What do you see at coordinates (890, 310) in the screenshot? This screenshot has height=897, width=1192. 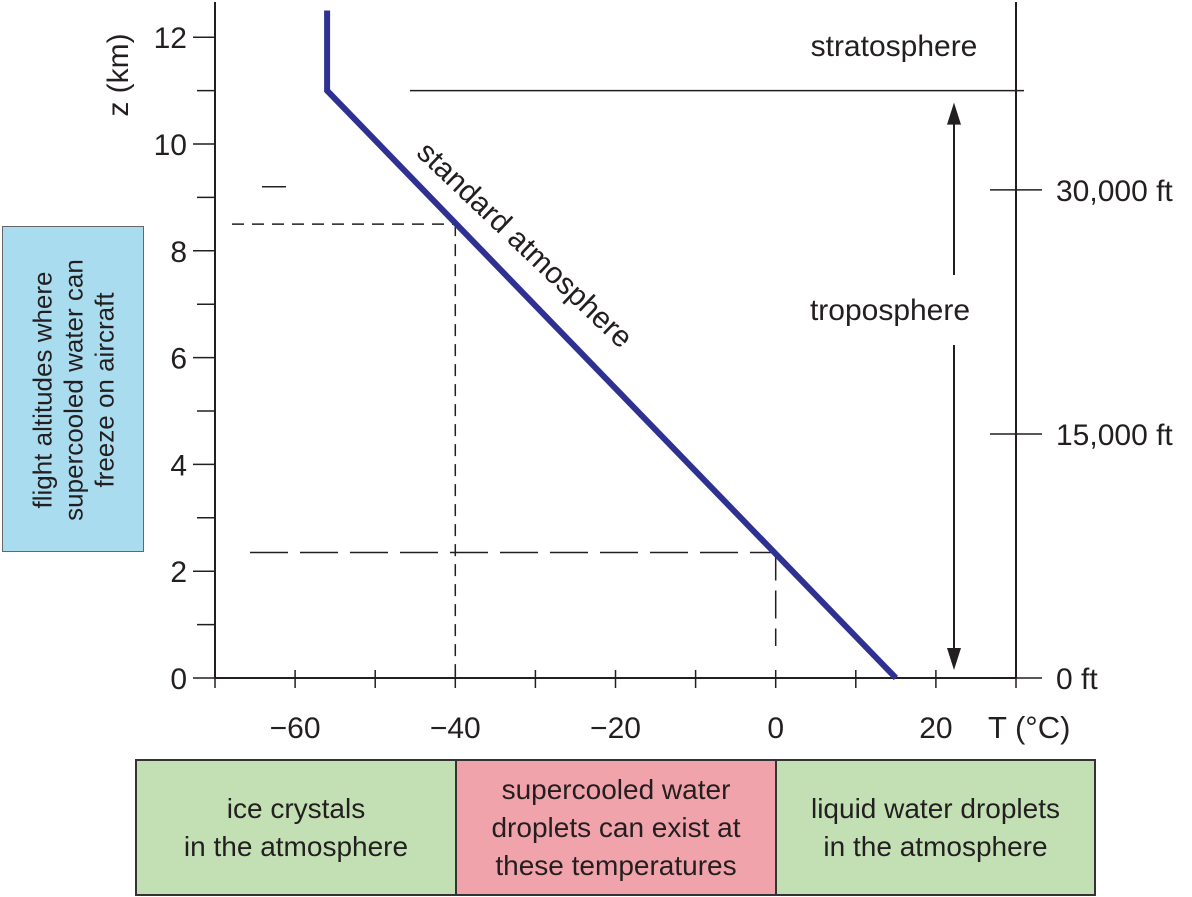 I see `troposphere-label: troposphere` at bounding box center [890, 310].